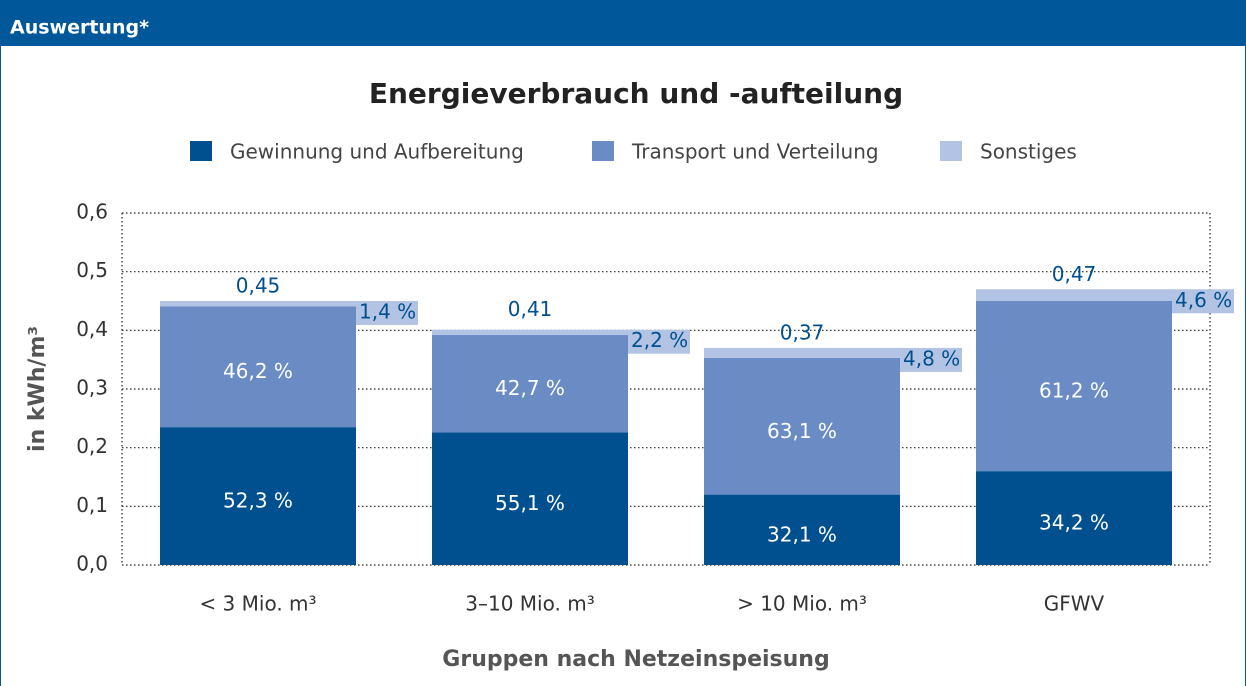  What do you see at coordinates (377, 152) in the screenshot?
I see `legend-label: Gewinnung und Aufbereitung` at bounding box center [377, 152].